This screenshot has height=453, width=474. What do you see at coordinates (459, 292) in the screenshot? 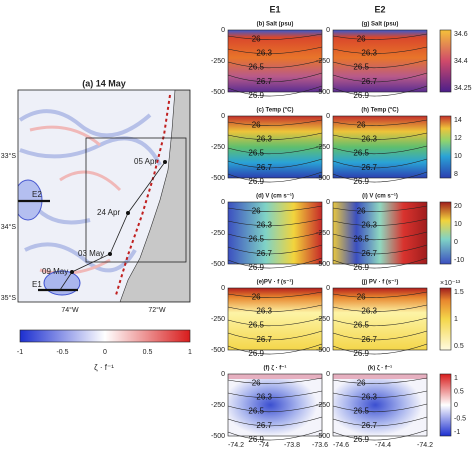
I see `colorbar-tick: 1.5` at bounding box center [459, 292].